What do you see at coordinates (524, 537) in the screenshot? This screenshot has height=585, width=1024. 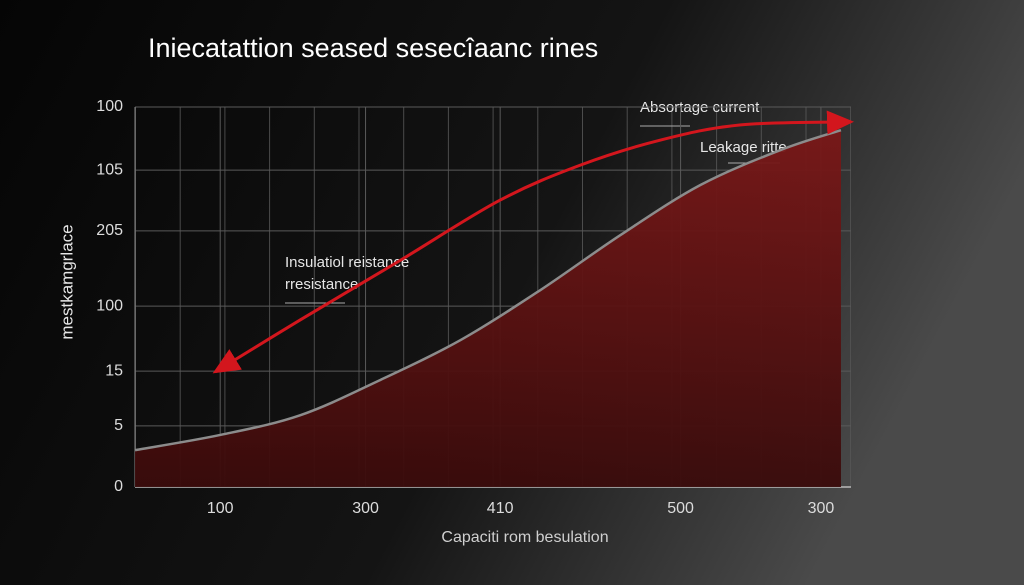 I see `x-axis-label: Capaciti rom besulation` at bounding box center [524, 537].